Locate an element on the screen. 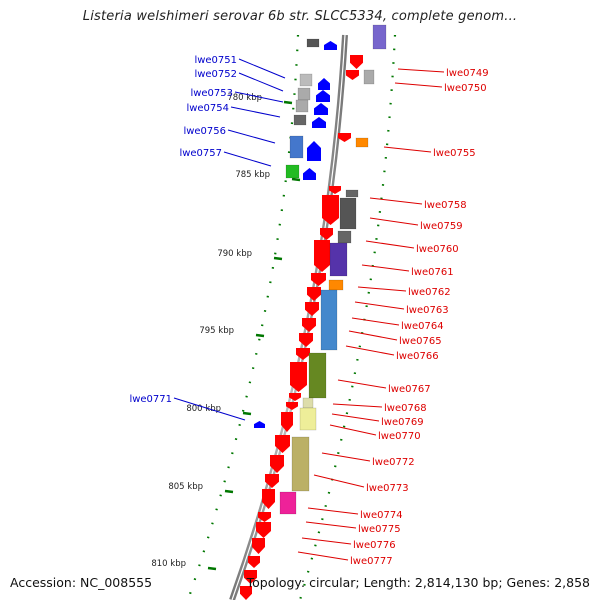 The image size is (600, 600). gene-label-lwe0756: lwe0756 is located at coordinates (204, 131).